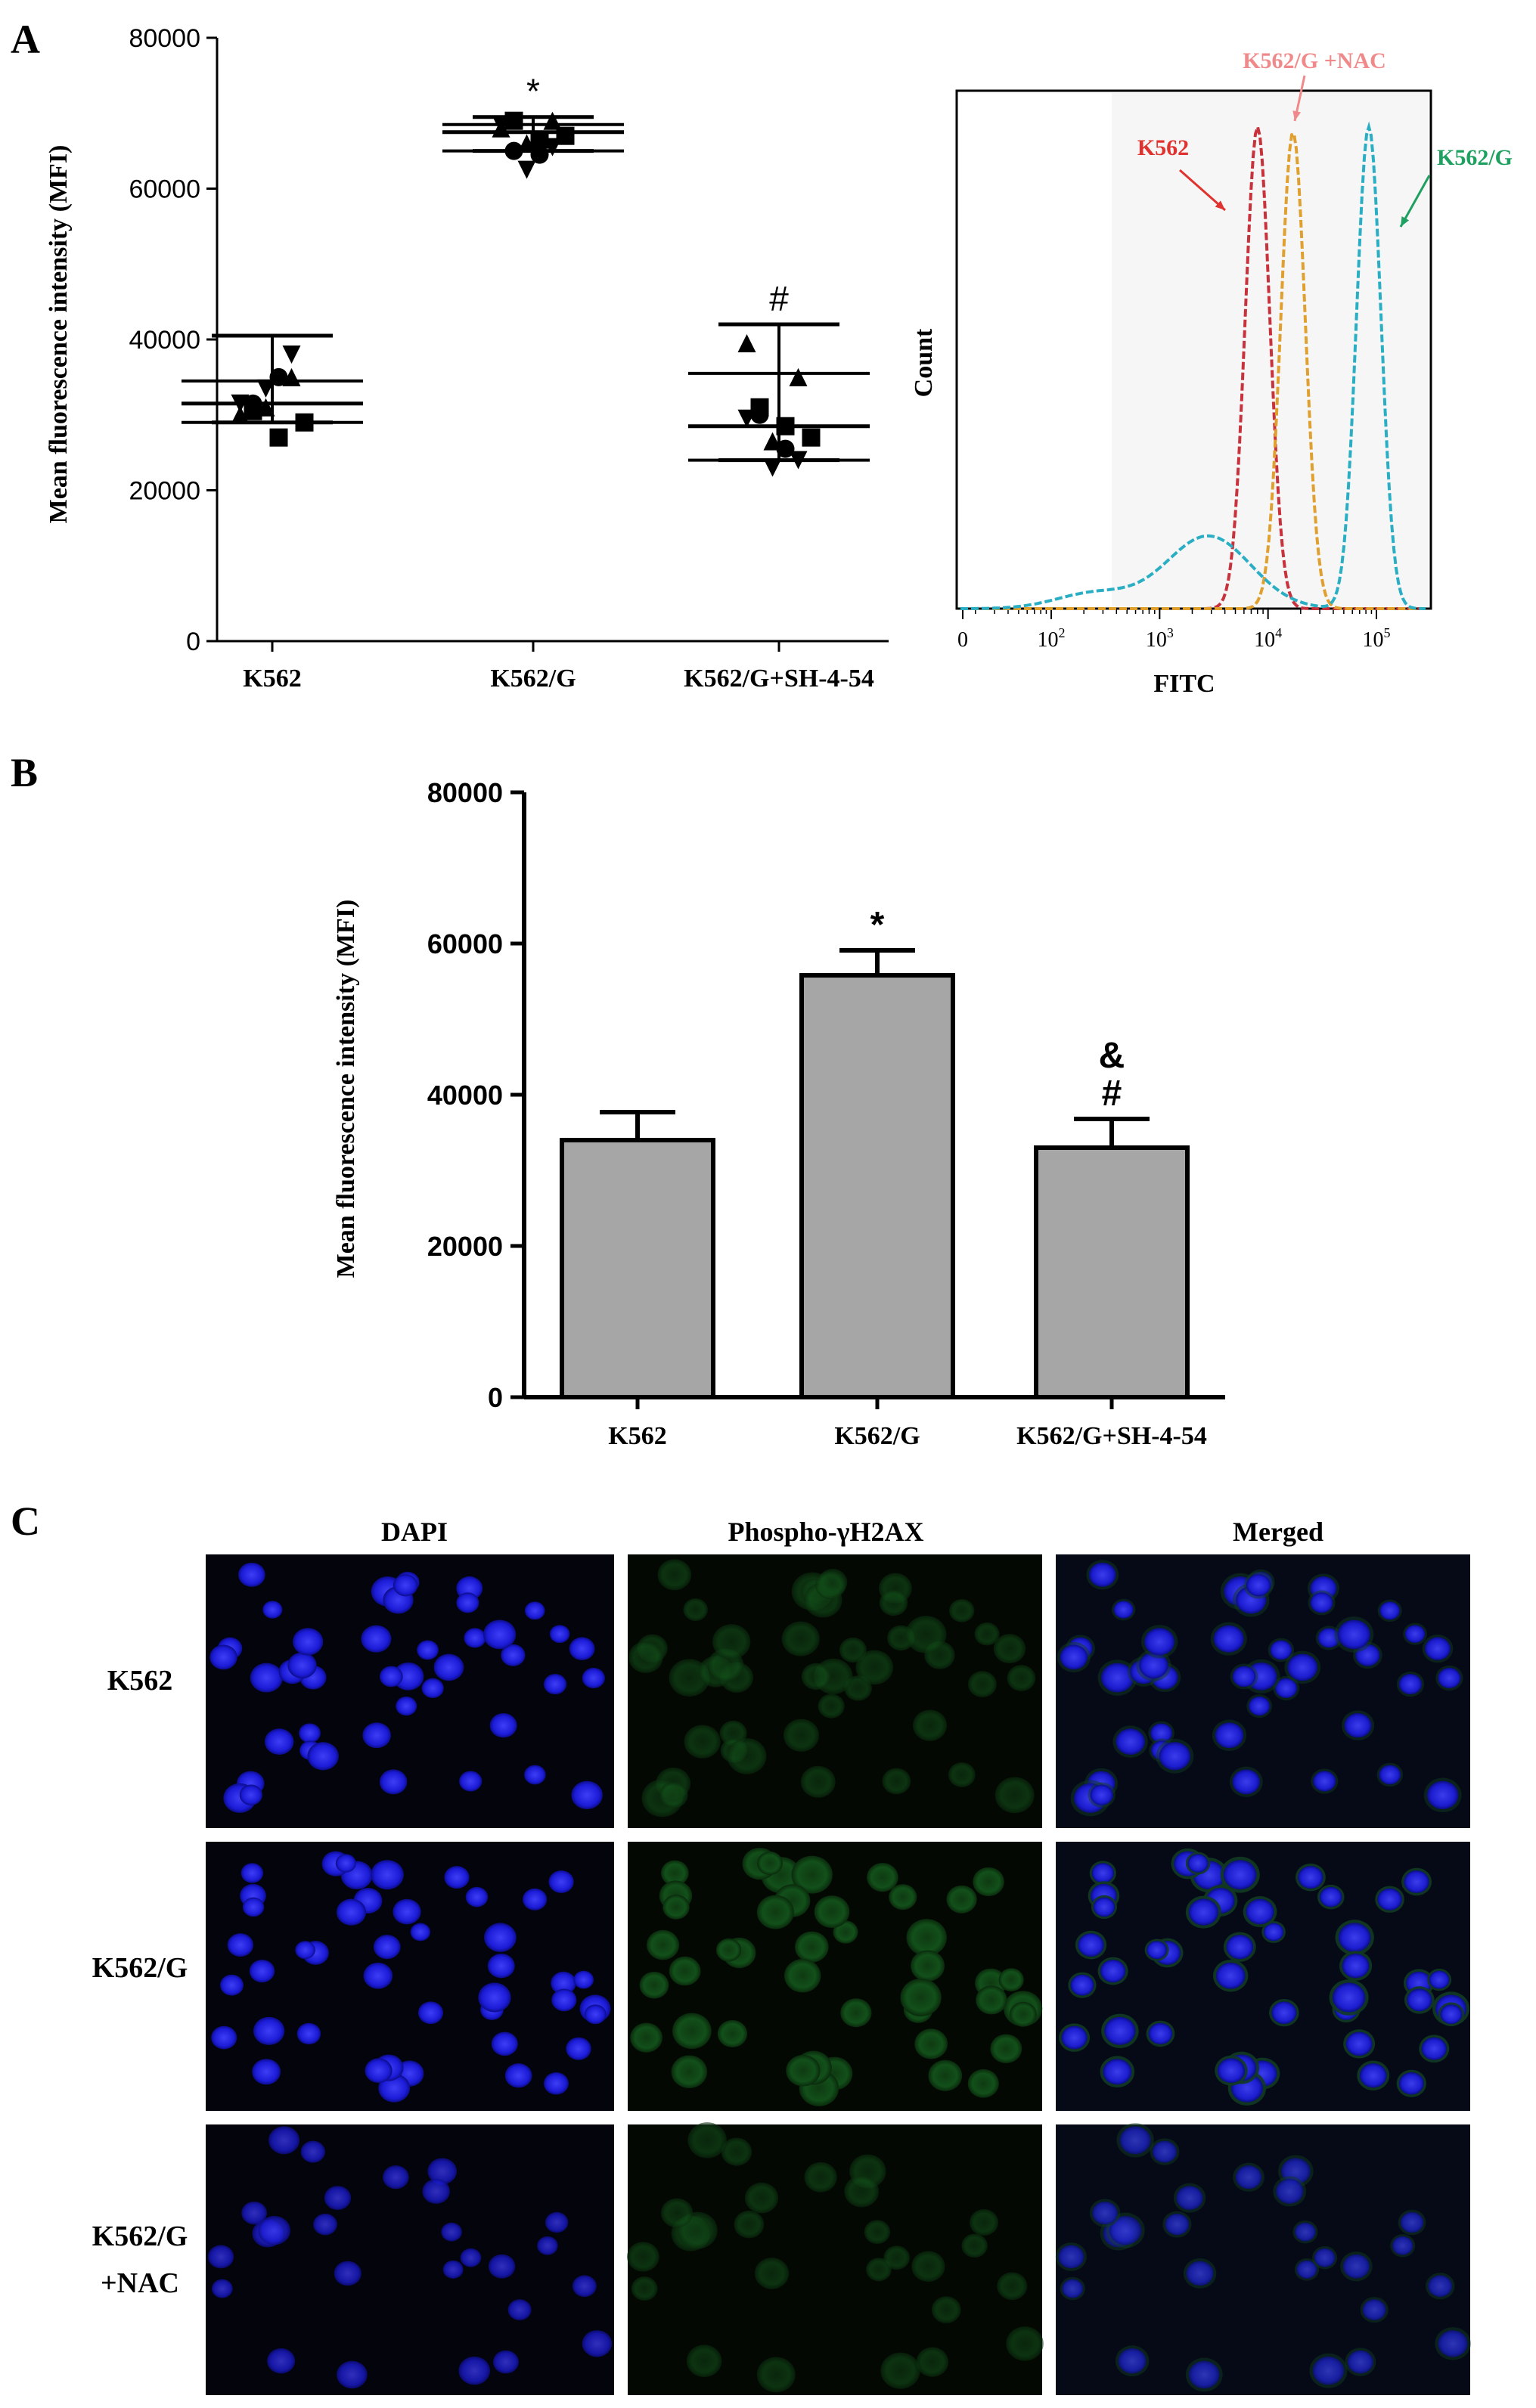  I want to click on scatter-y-tick-label: 40000, so click(164, 340).